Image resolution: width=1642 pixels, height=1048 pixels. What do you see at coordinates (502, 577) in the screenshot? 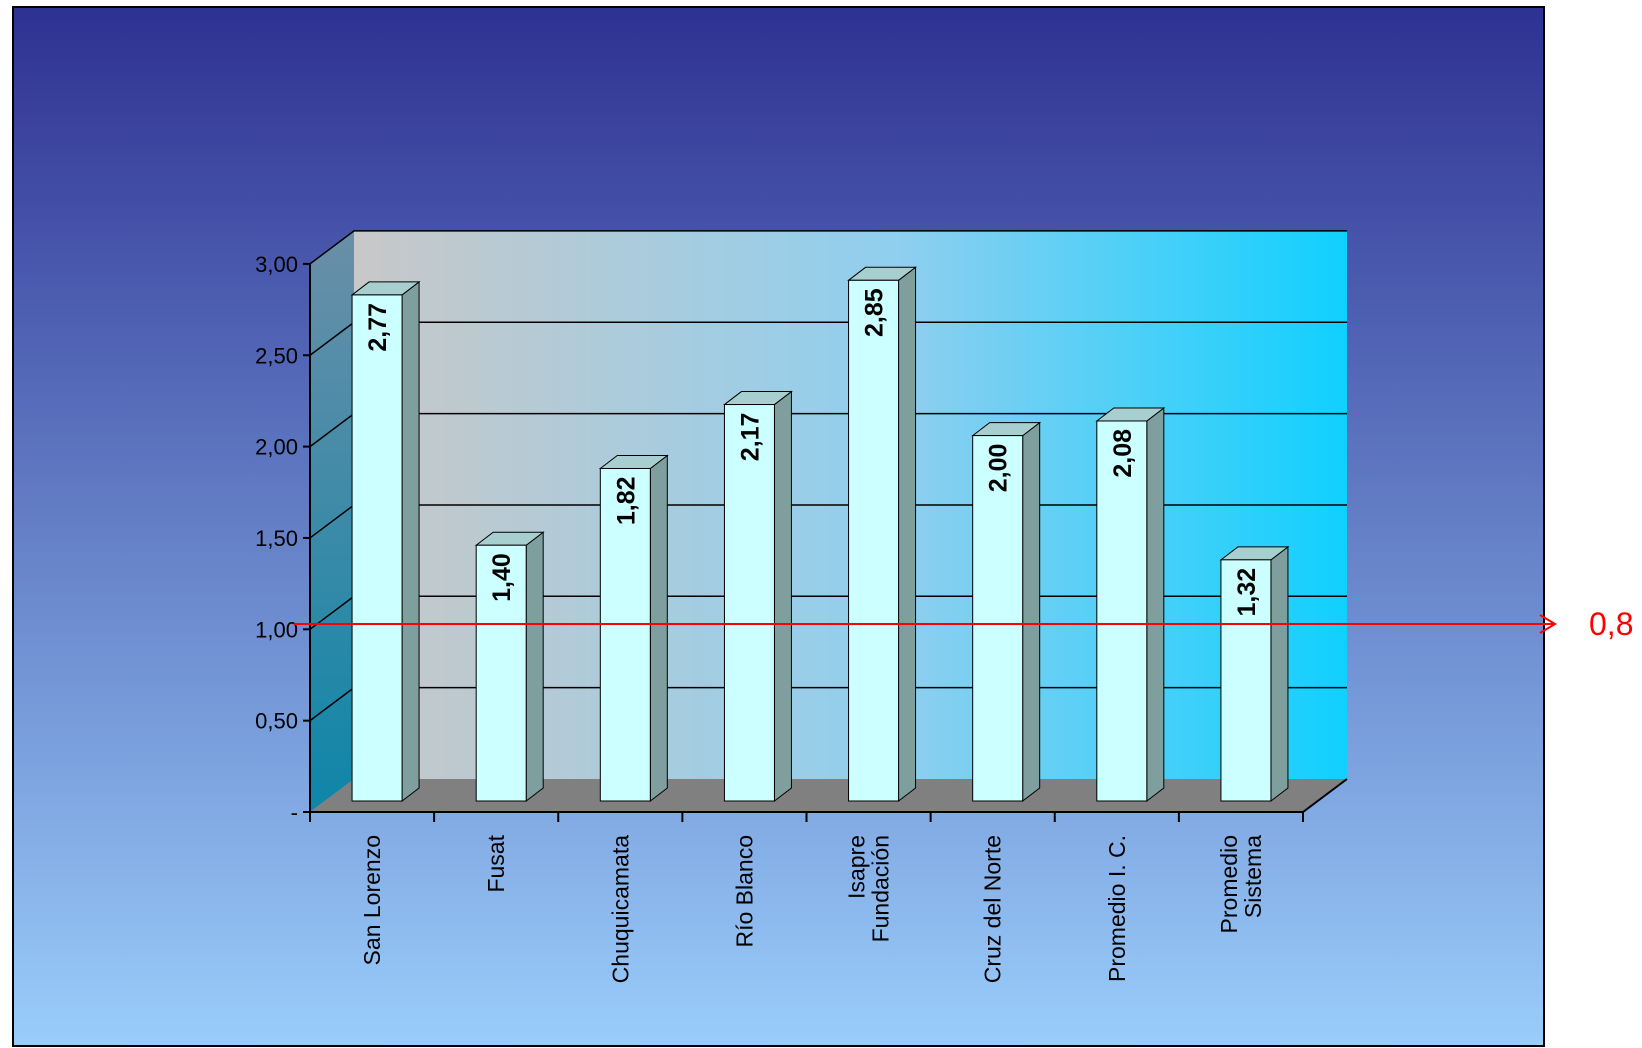
I see `data-label: 1,40` at bounding box center [502, 577].